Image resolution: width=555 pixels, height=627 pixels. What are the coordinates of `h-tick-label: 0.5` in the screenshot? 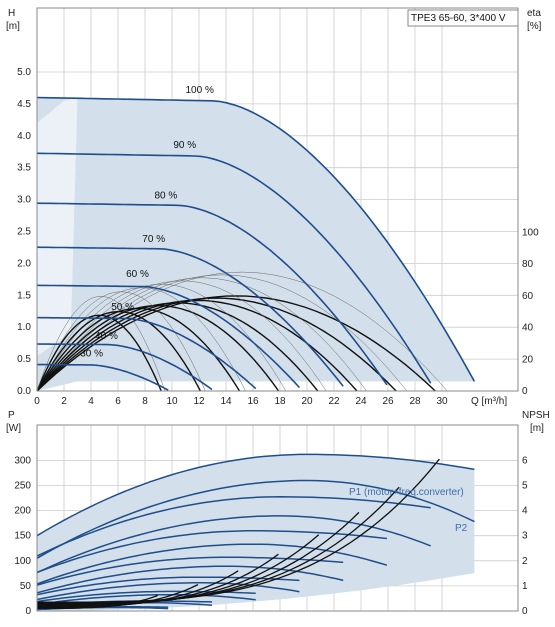 It's located at (24, 359).